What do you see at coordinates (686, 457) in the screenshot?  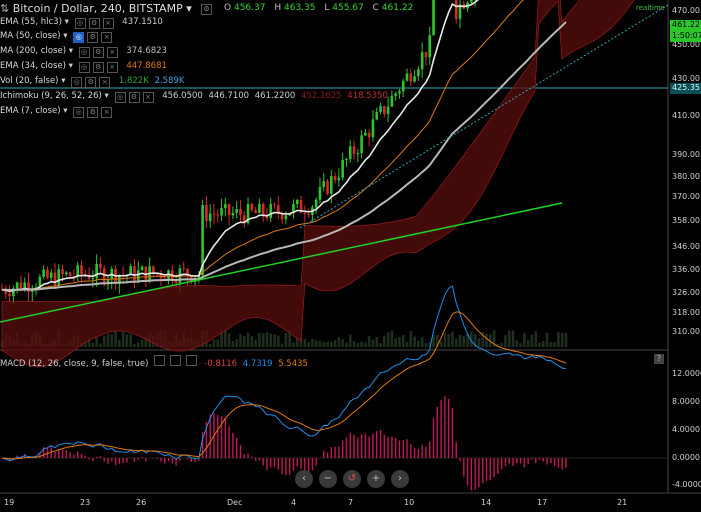 I see `macd-axis-label: 0.0000` at bounding box center [686, 457].